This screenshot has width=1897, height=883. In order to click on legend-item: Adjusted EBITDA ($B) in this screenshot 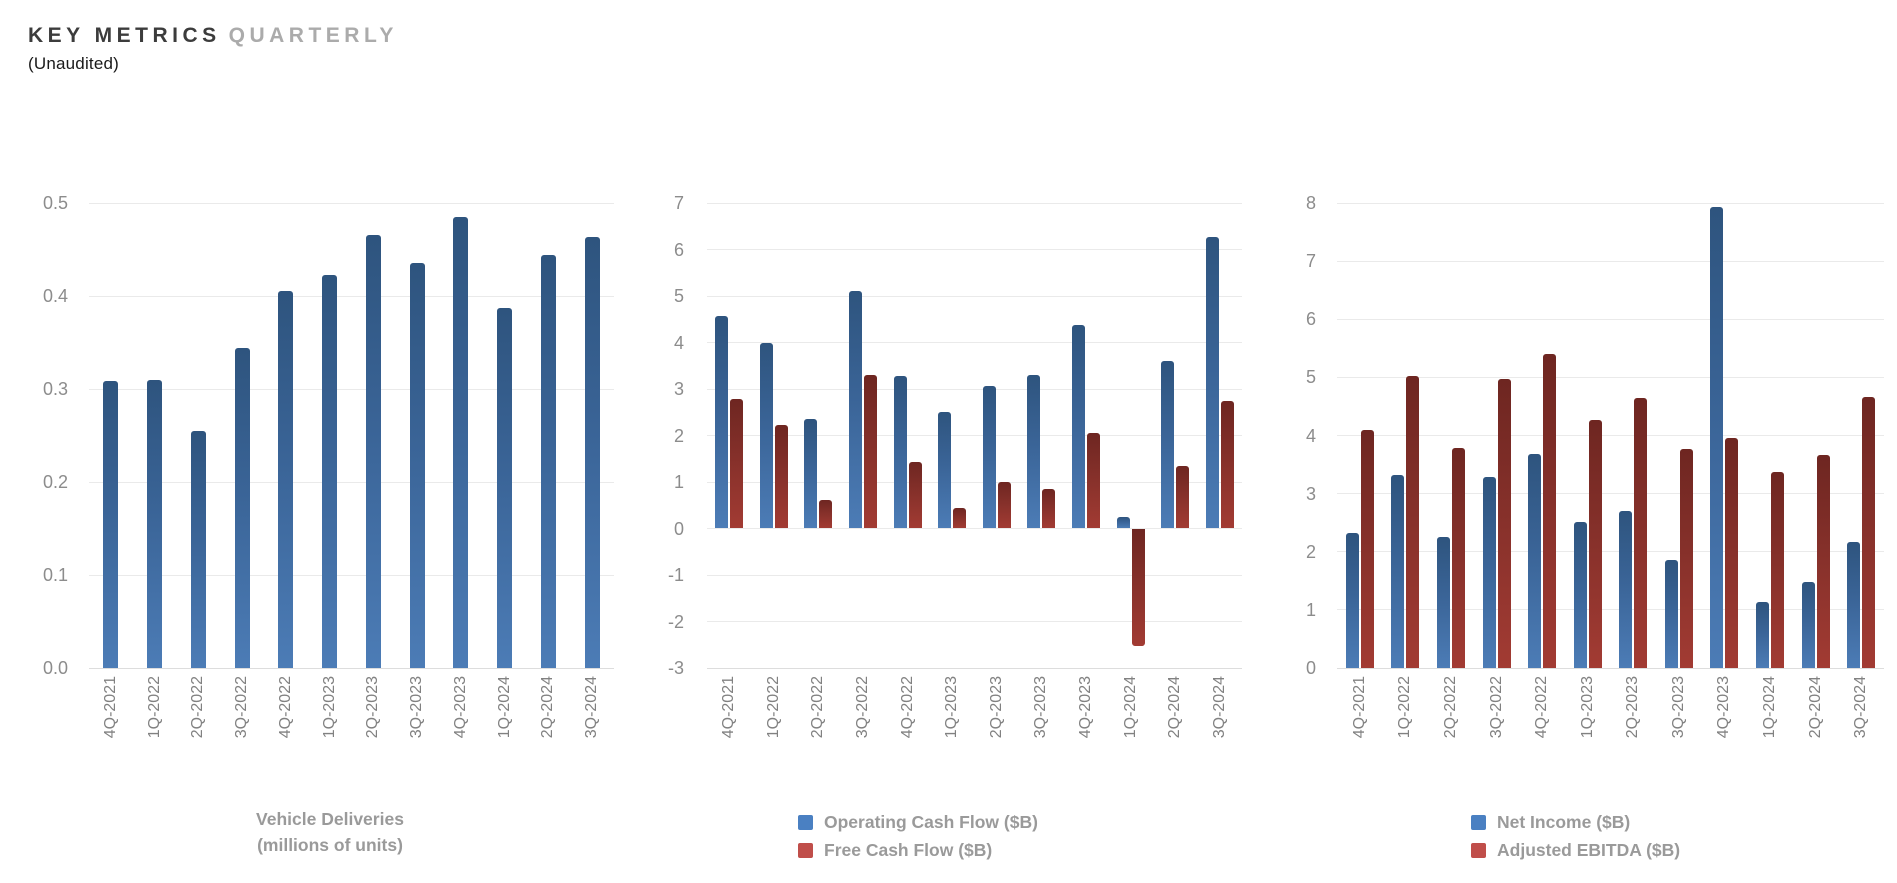, I will do `click(1575, 850)`.